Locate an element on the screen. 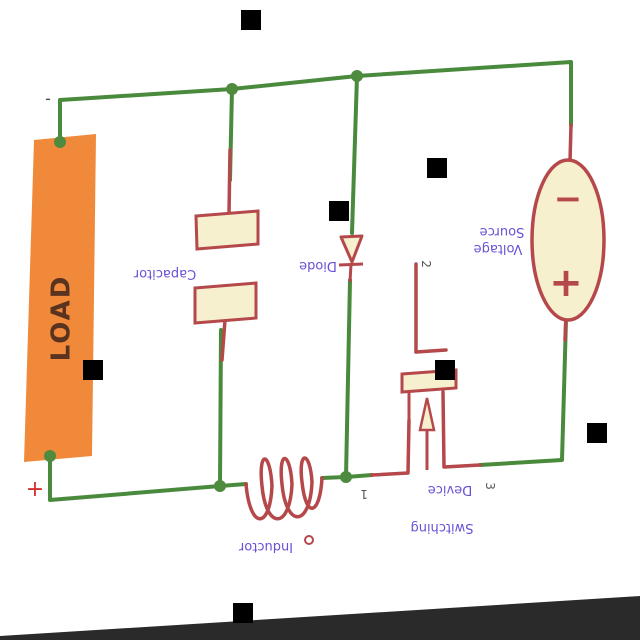 This screenshot has height=640, width=640. capacitor-plate-top is located at coordinates (227, 230).